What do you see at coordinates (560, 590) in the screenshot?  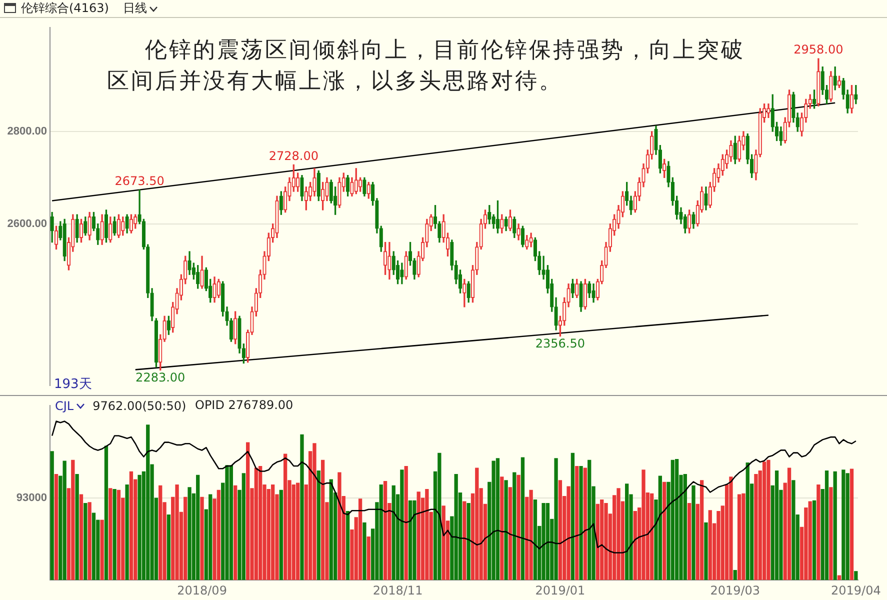 I see `x-tick-label: 2019/01` at bounding box center [560, 590].